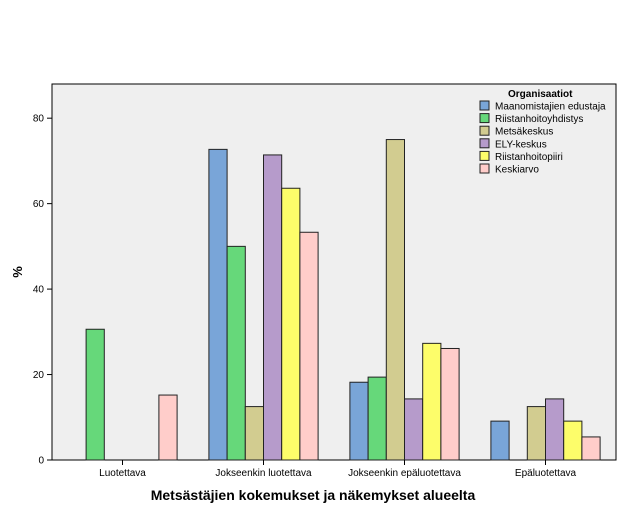  What do you see at coordinates (39, 119) in the screenshot?
I see `y-tick-label: 80` at bounding box center [39, 119].